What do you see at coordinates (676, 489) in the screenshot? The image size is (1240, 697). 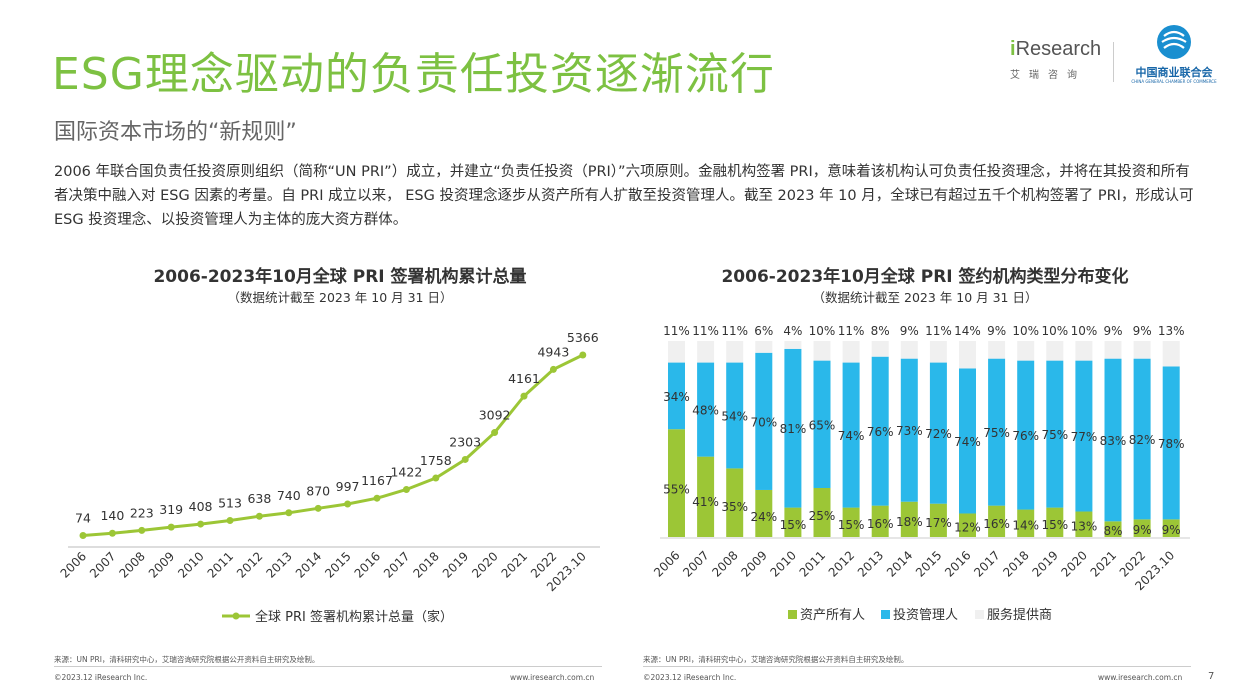 I see `data-label-asset-owner: 55%` at bounding box center [676, 489].